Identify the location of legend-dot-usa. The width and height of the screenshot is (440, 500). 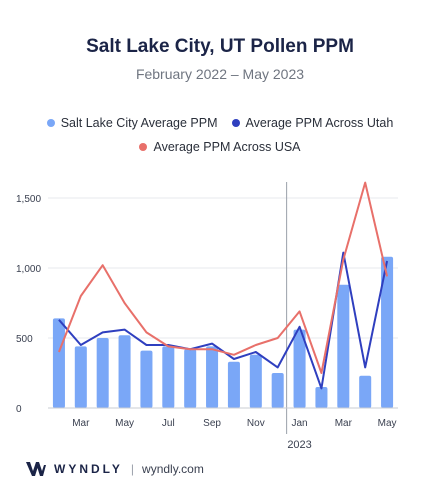
(143, 147).